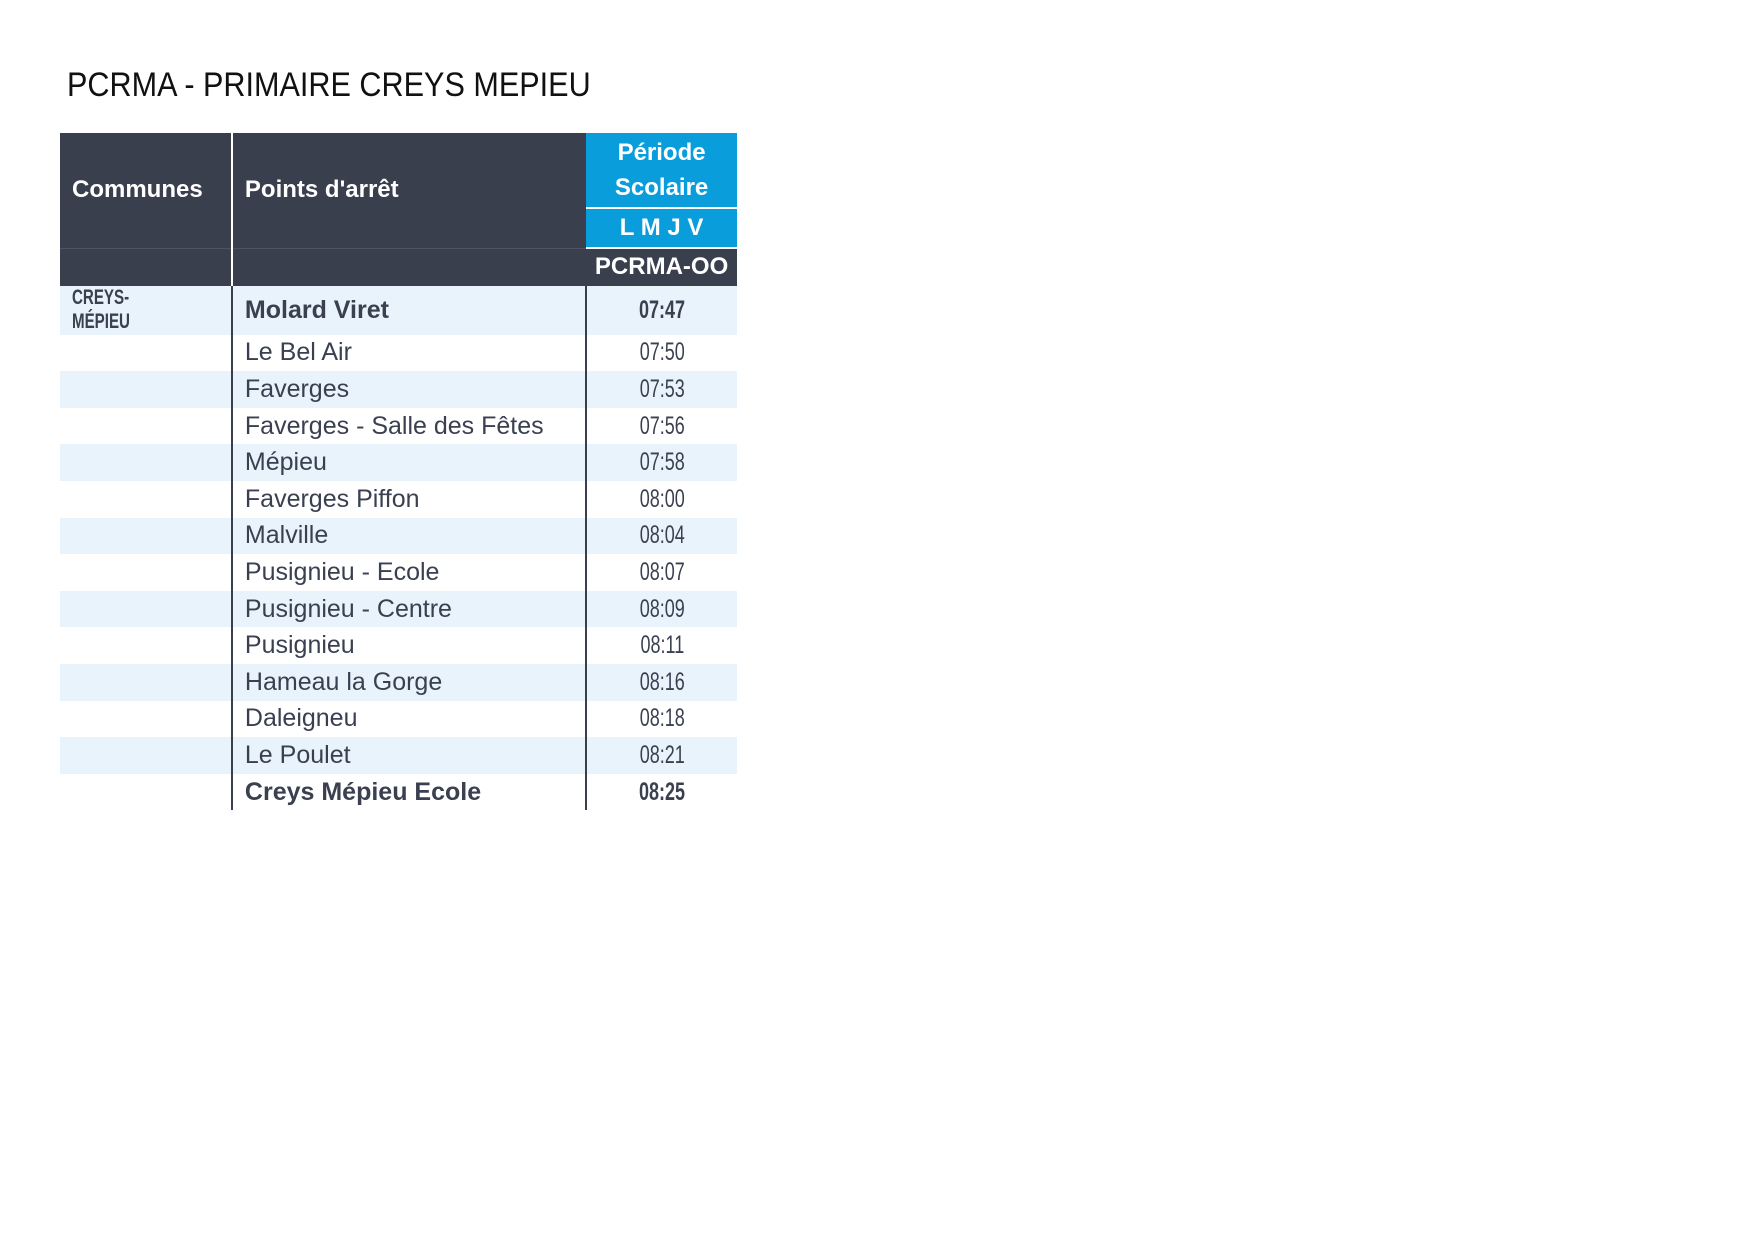  I want to click on stop-name: Pusignieu - Ecole, so click(408, 572).